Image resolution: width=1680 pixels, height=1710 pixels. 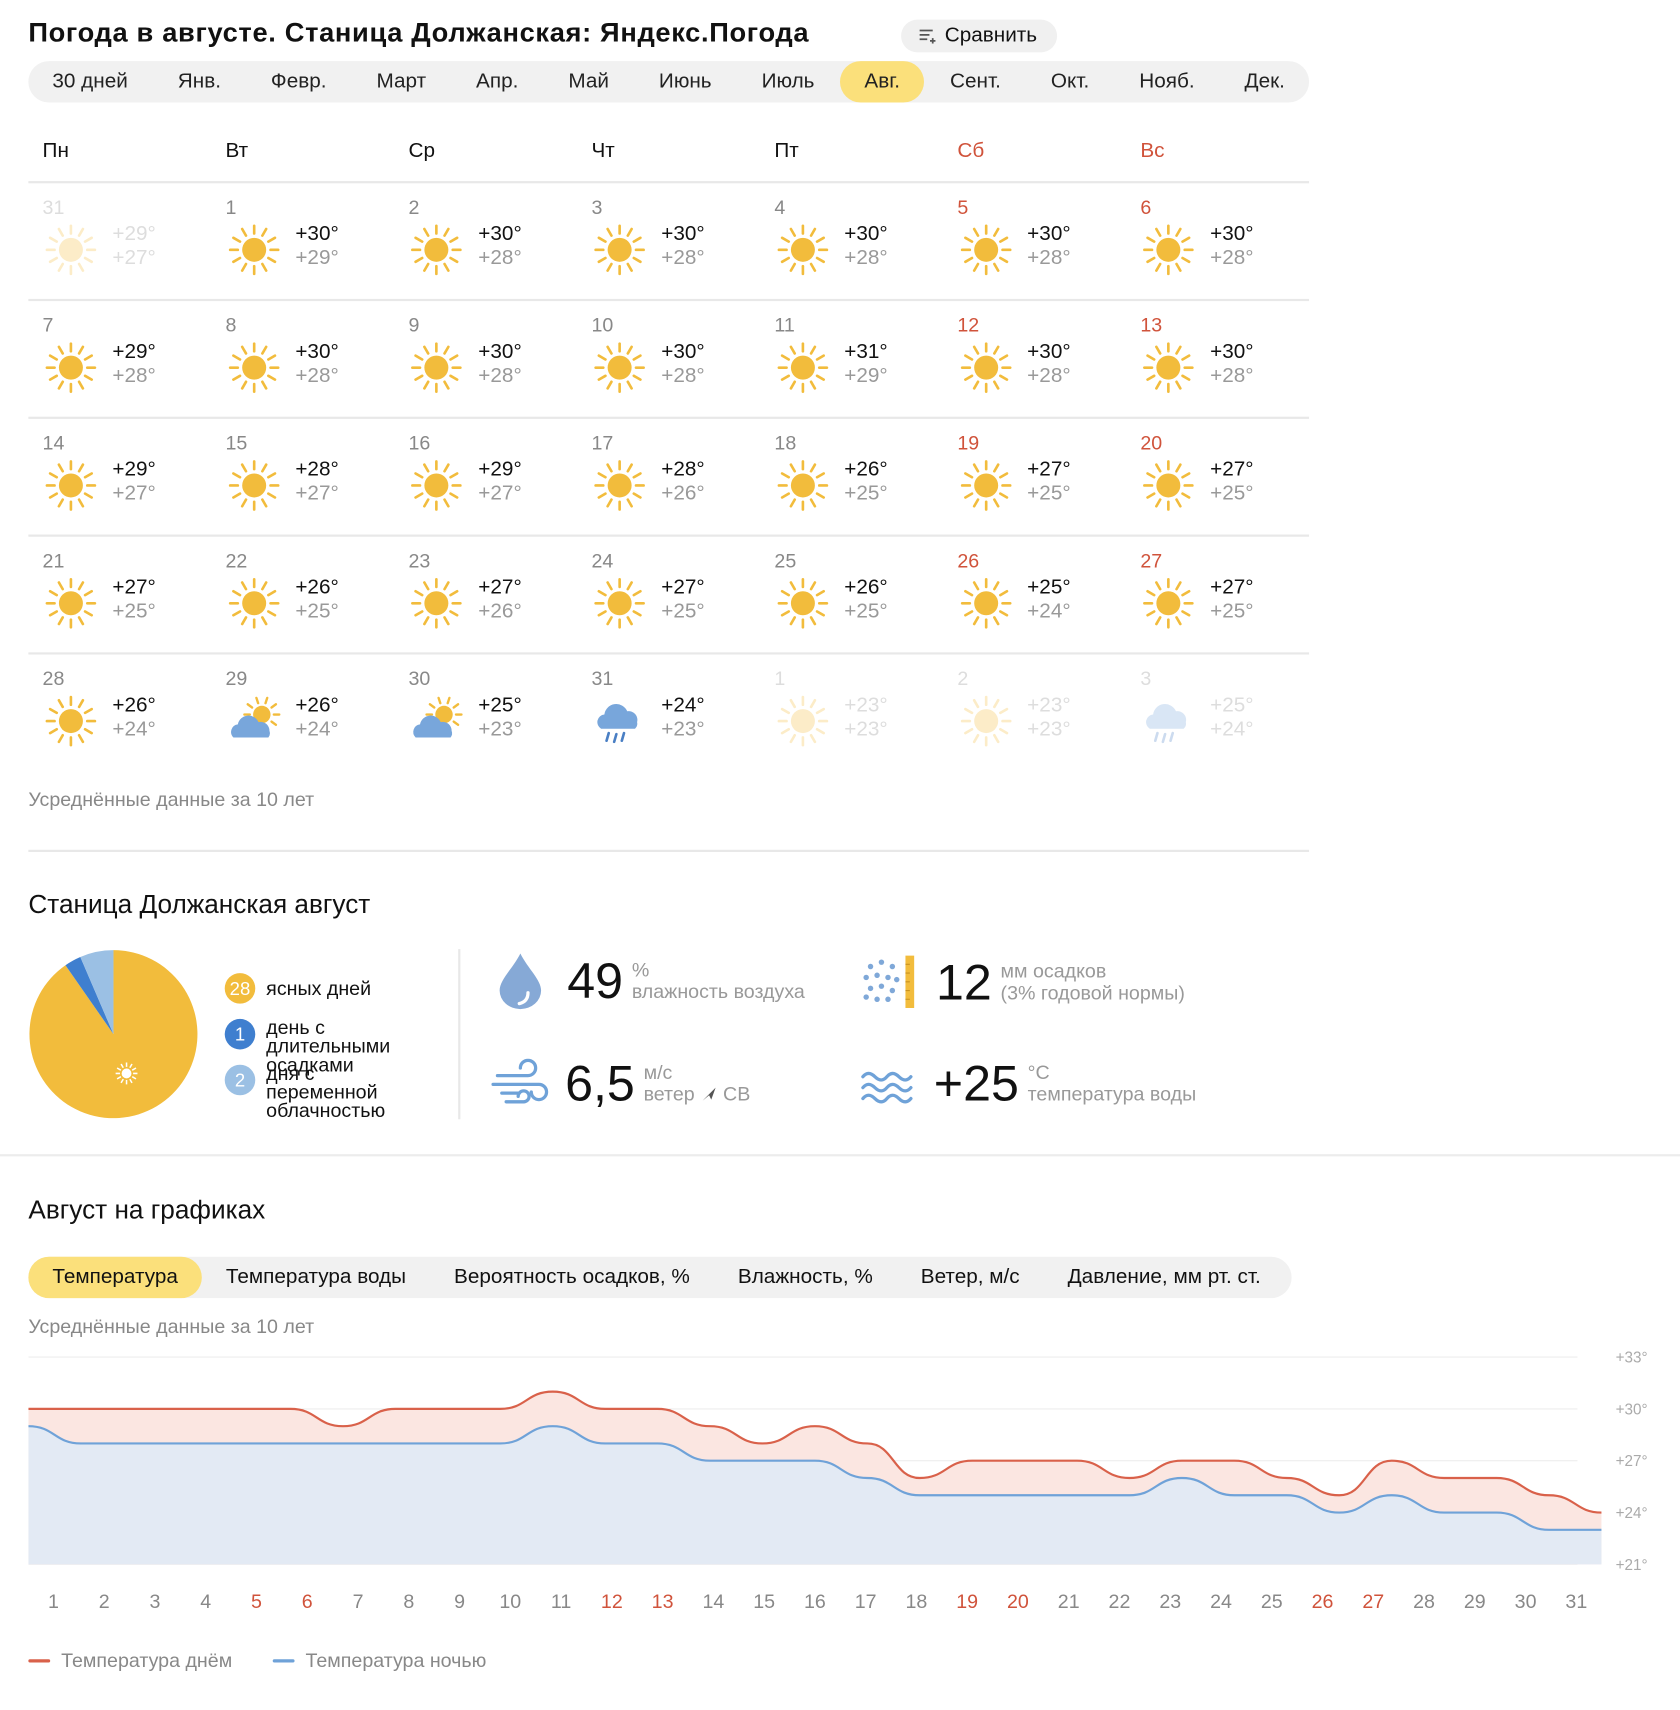 What do you see at coordinates (1272, 1602) in the screenshot?
I see `x-tick-label: 25` at bounding box center [1272, 1602].